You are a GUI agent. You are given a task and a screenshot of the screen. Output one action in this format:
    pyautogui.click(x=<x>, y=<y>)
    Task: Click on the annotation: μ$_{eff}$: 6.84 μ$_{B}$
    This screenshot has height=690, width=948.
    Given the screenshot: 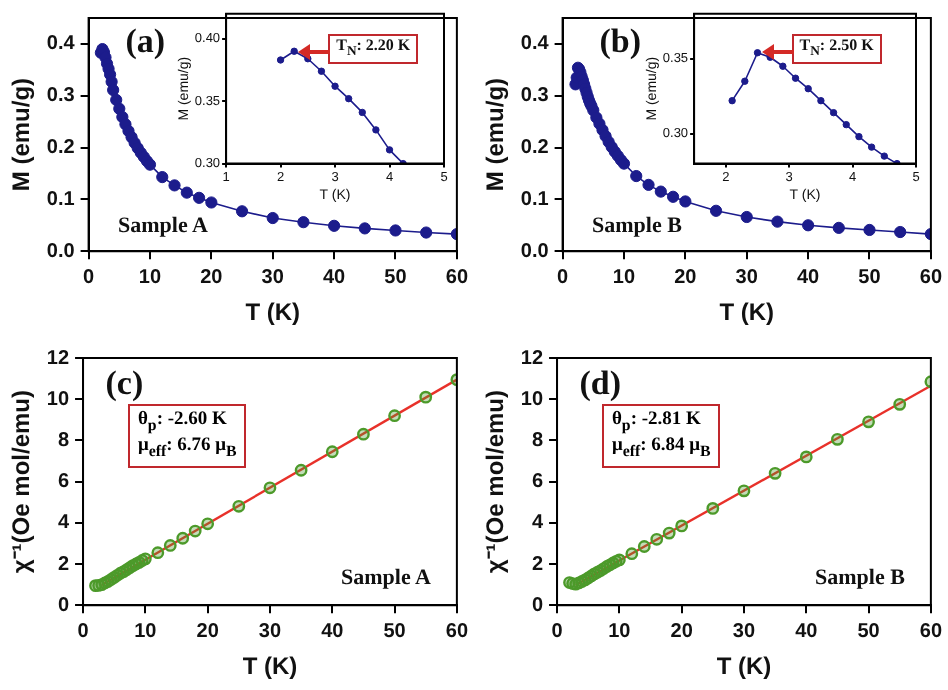 What is the action you would take?
    pyautogui.click(x=661, y=449)
    